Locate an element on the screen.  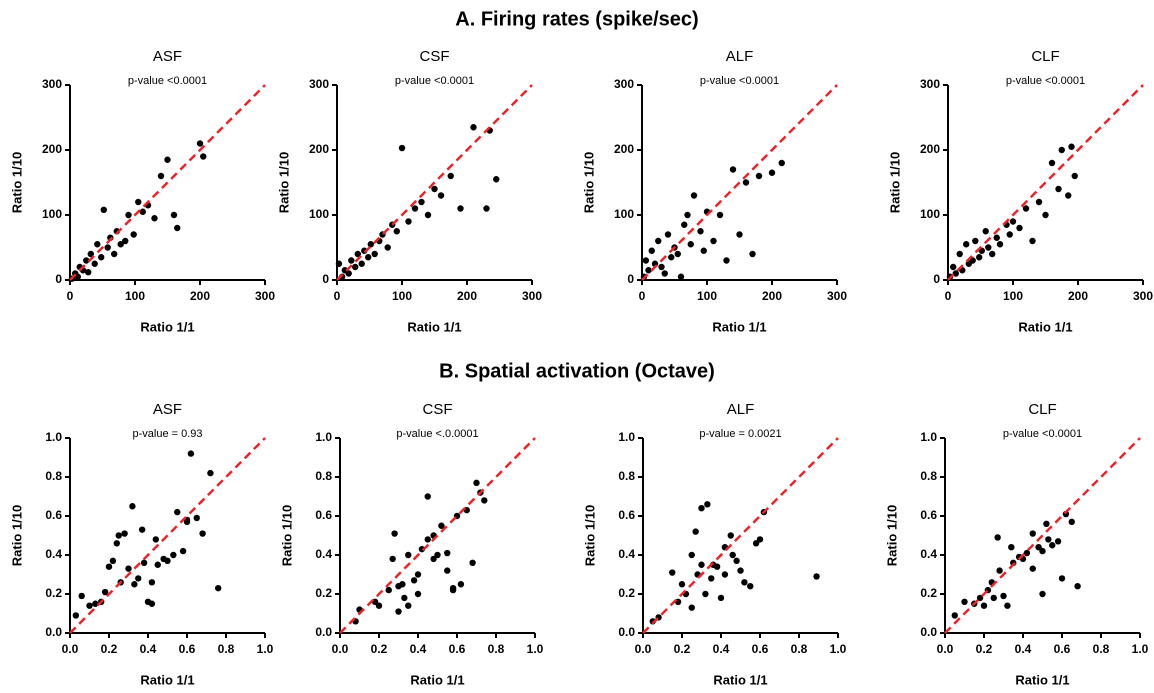
y-tick-label: 200 is located at coordinates (624, 149).